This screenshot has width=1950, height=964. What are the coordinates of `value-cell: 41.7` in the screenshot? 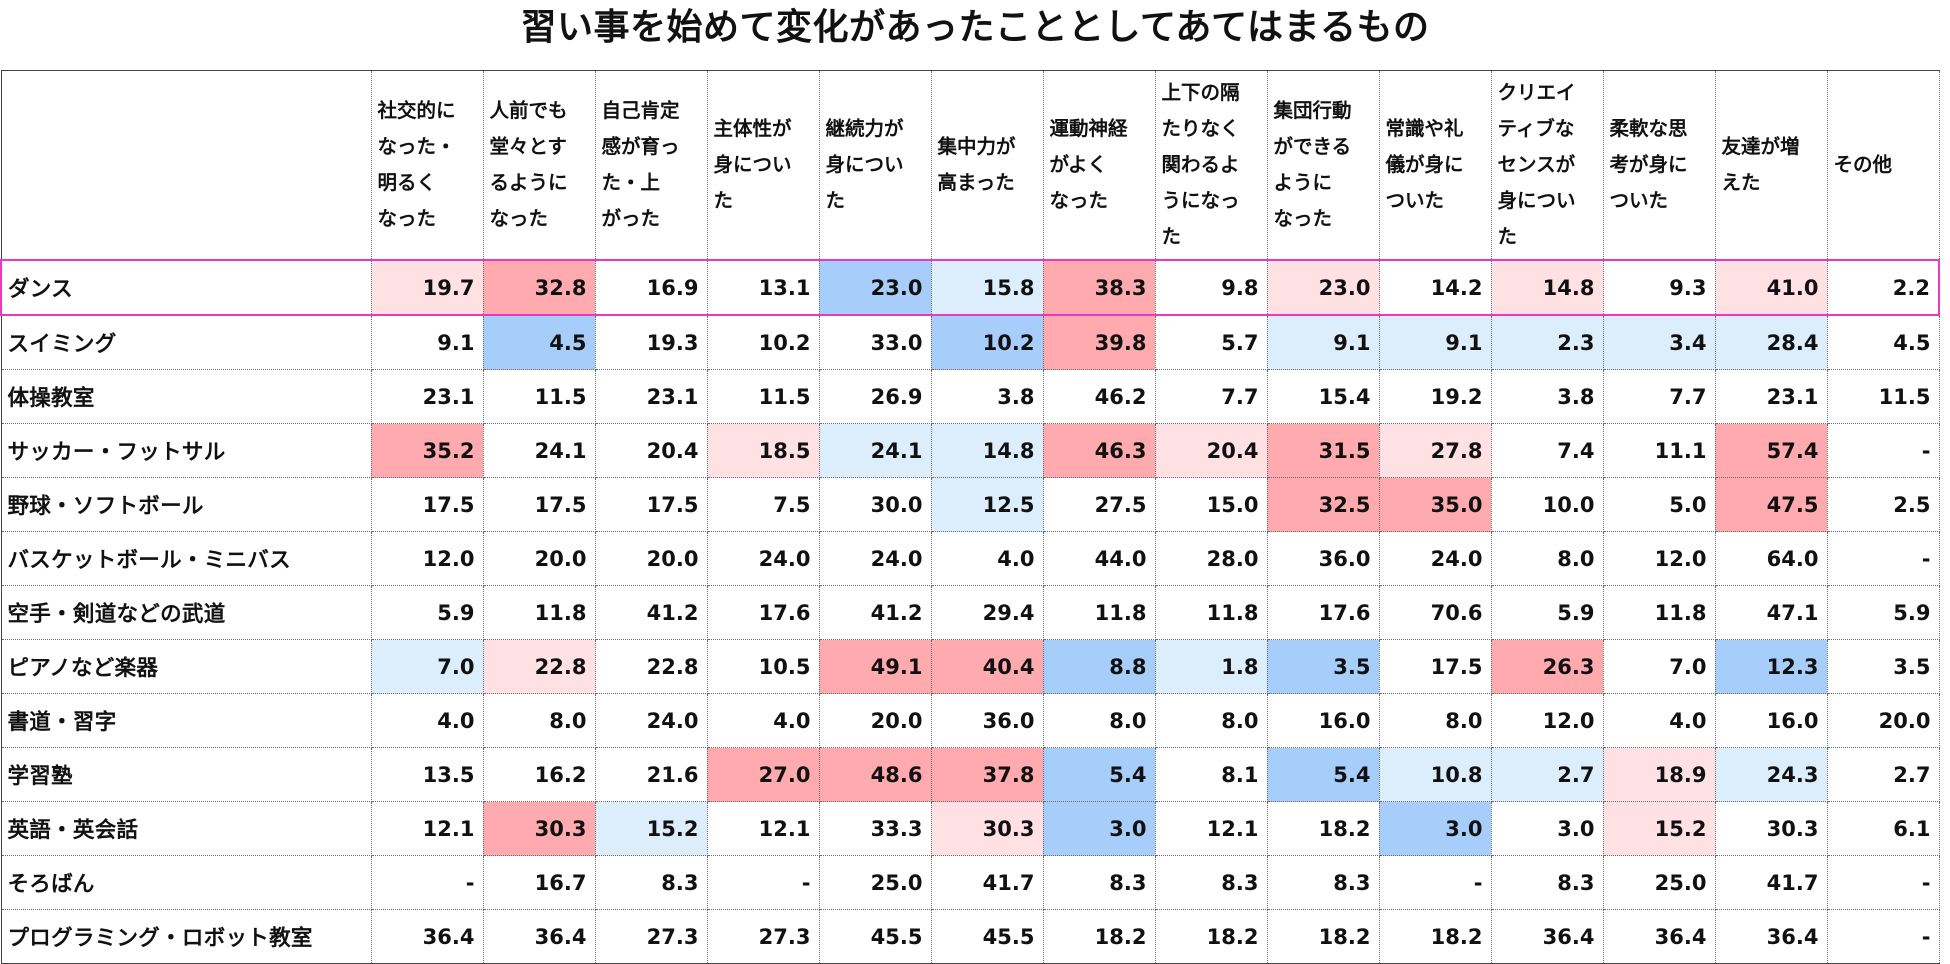 It's located at (987, 882).